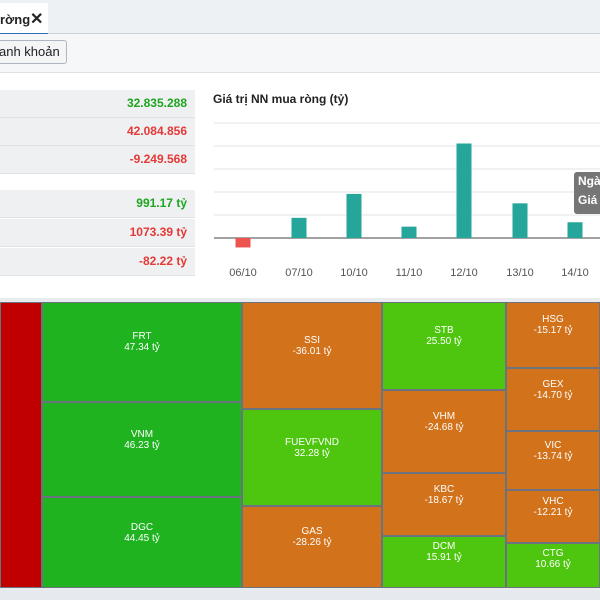 The width and height of the screenshot is (600, 600). I want to click on stat-row: -82.22 tỷ, so click(97, 262).